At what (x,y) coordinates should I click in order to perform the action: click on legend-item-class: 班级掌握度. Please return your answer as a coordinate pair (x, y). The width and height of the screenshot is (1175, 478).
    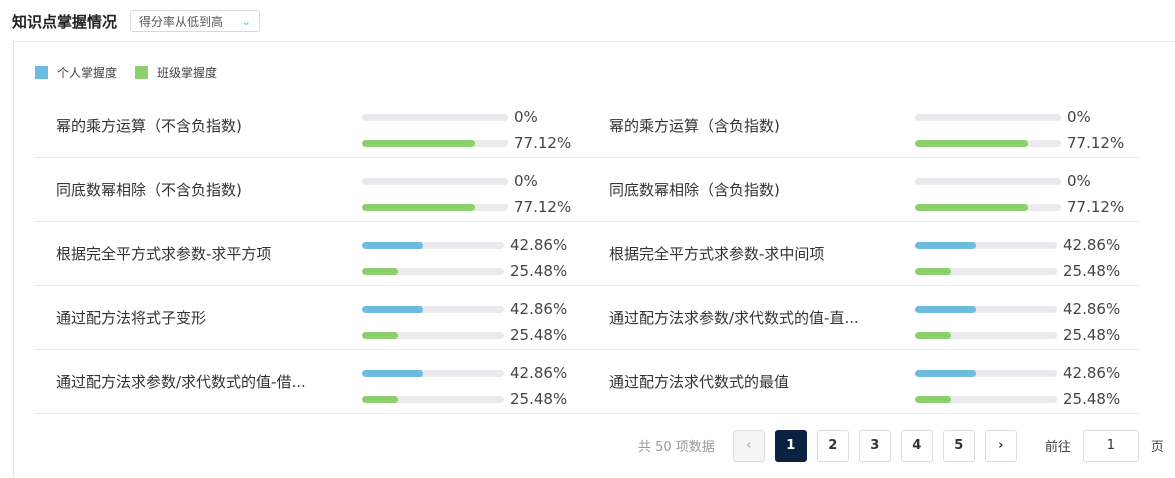
    Looking at the image, I should click on (176, 72).